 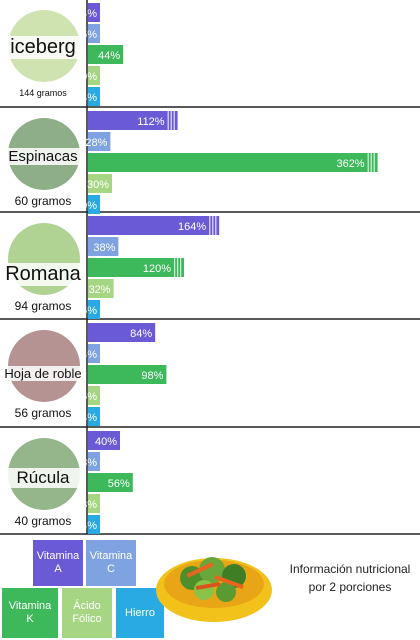 What do you see at coordinates (350, 164) in the screenshot?
I see `bar-value-label: 362%` at bounding box center [350, 164].